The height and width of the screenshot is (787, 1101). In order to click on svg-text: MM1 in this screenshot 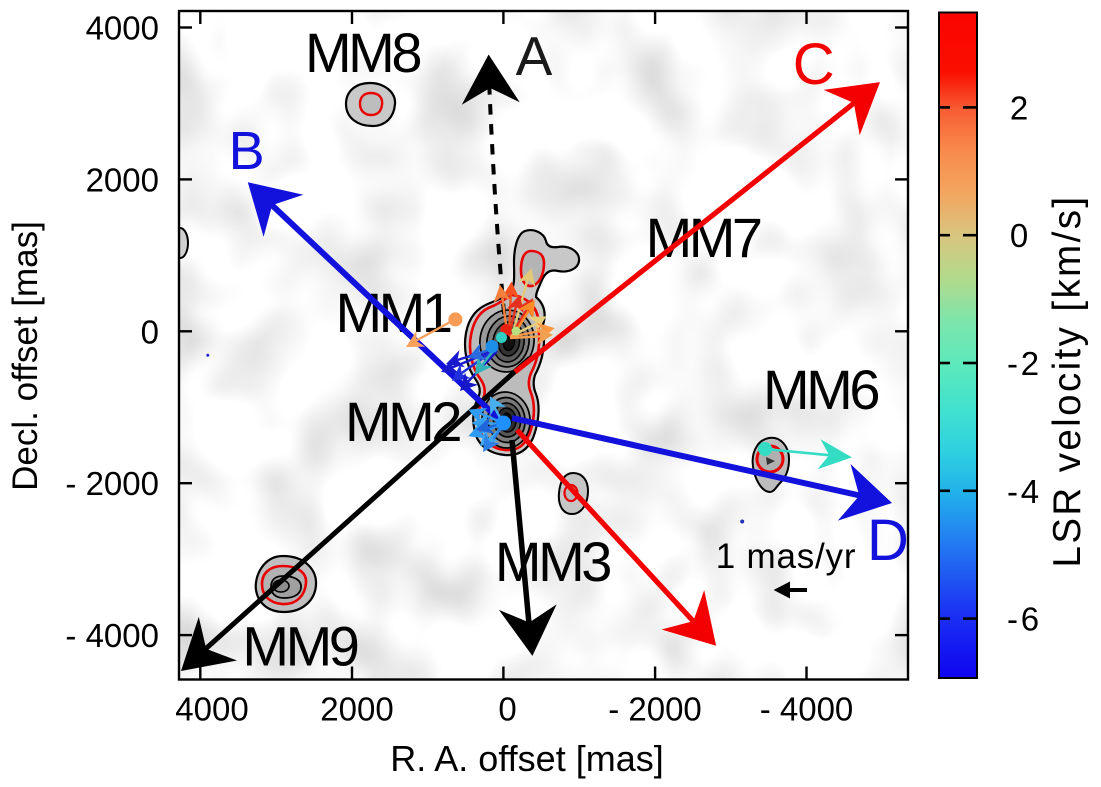, I will do `click(393, 312)`.